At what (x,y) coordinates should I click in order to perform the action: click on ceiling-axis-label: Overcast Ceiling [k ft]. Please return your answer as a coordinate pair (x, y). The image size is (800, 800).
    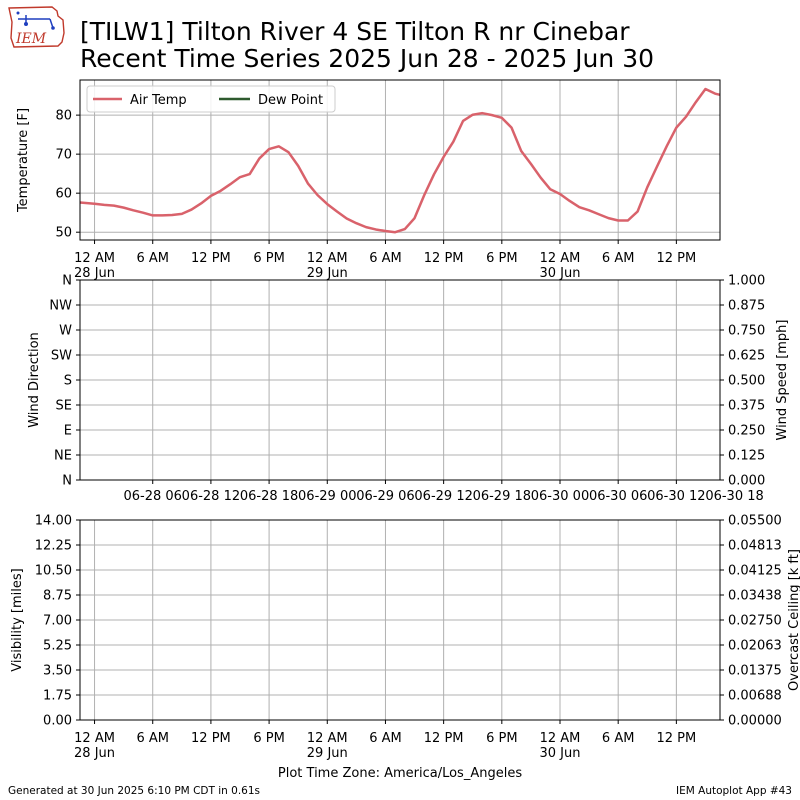
    Looking at the image, I should click on (793, 620).